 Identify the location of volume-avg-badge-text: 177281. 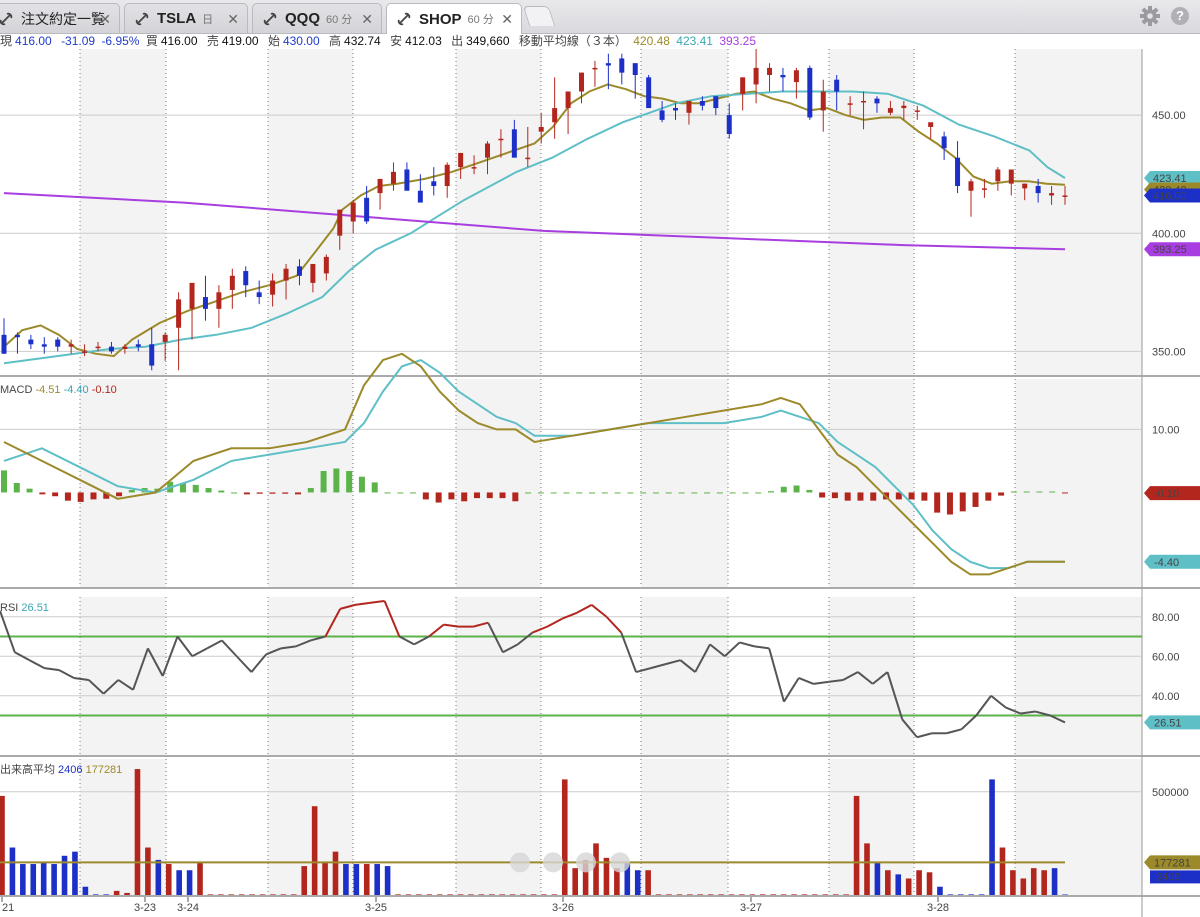
(1172, 863).